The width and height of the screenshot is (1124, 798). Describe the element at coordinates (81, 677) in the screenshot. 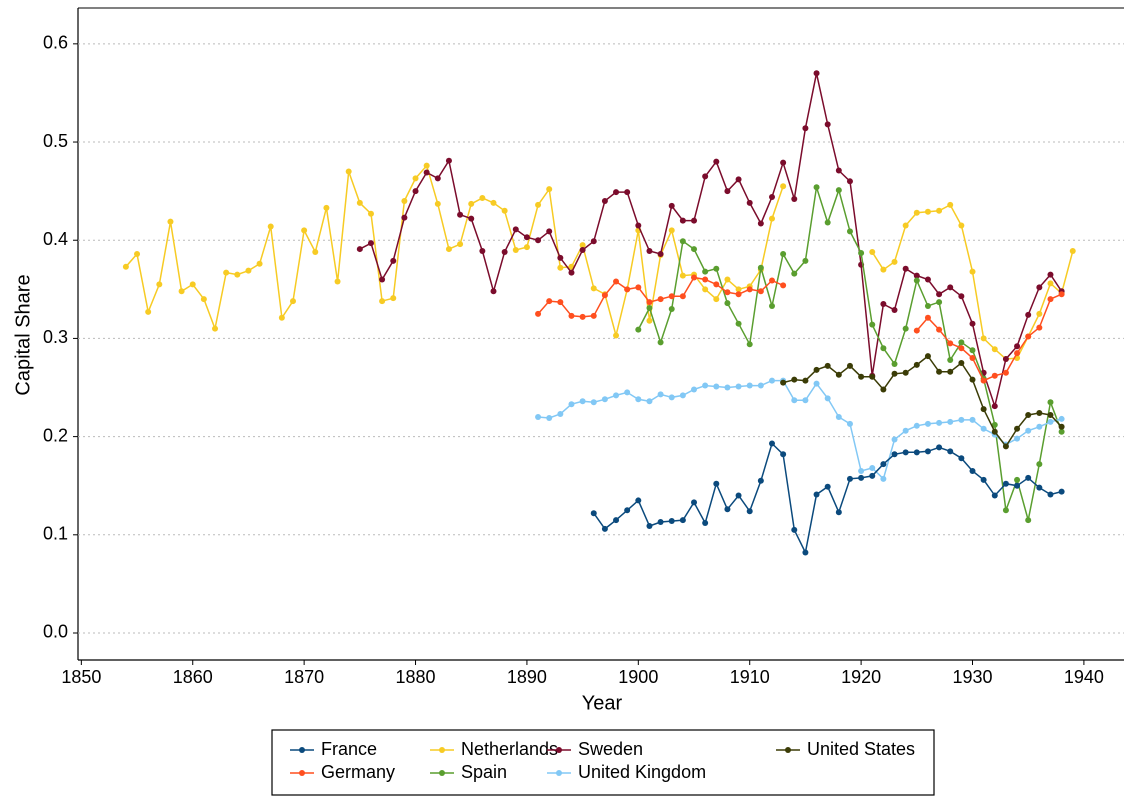

I see `x-tick-label: 1850` at that location.